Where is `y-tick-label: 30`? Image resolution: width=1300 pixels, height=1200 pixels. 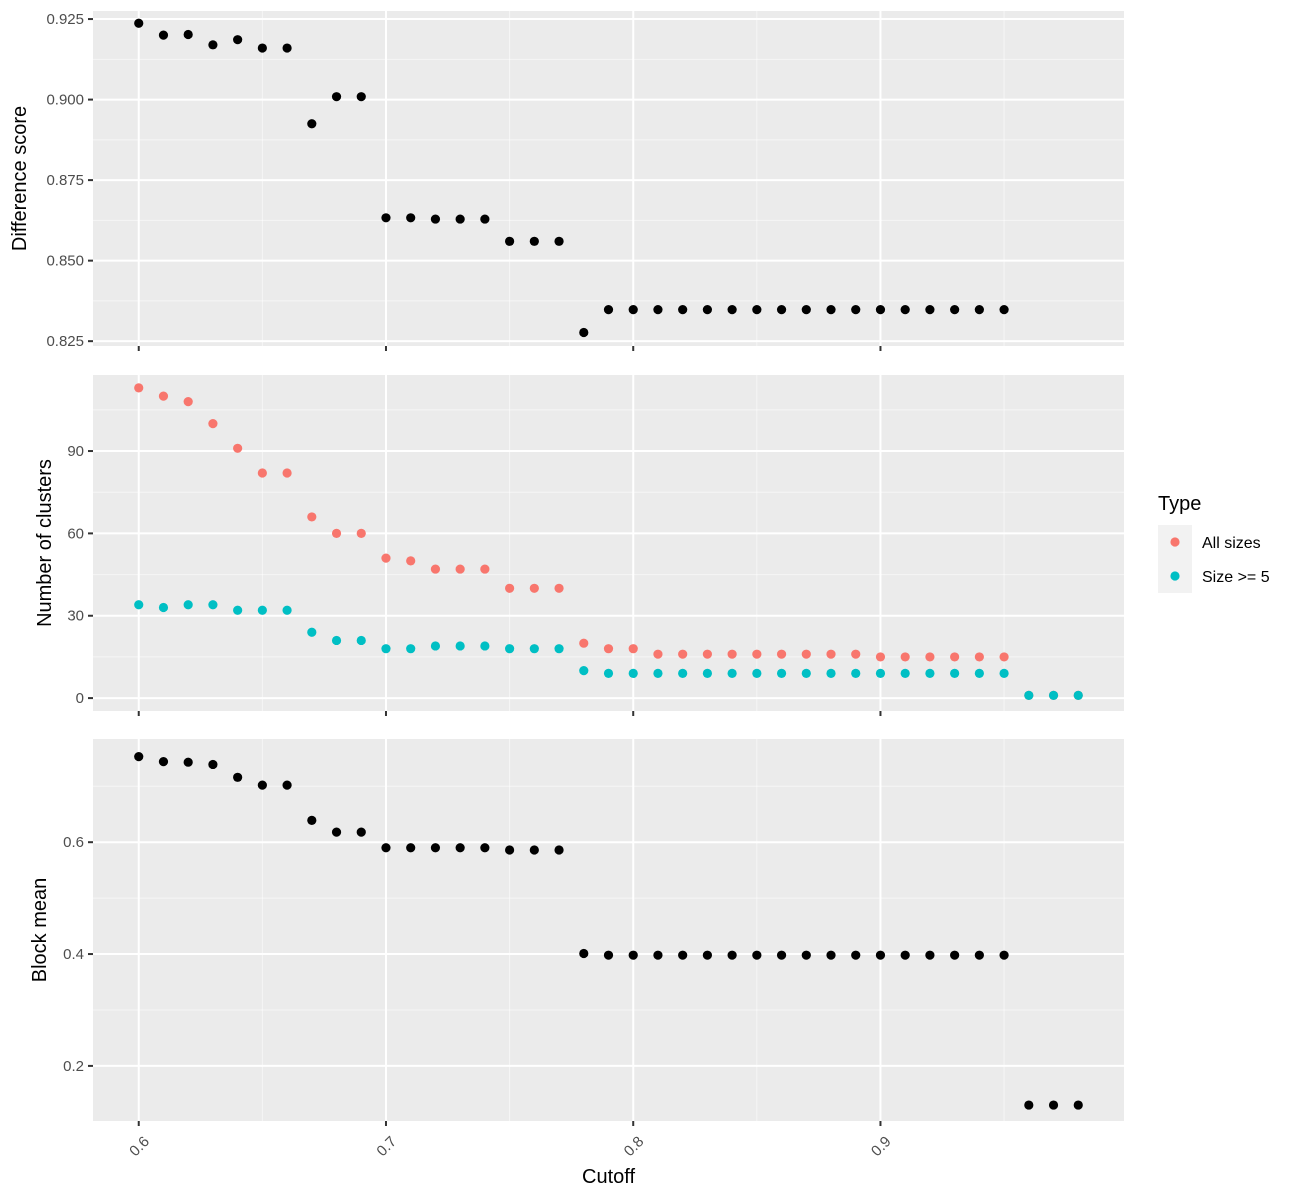 y-tick-label: 30 is located at coordinates (75, 616).